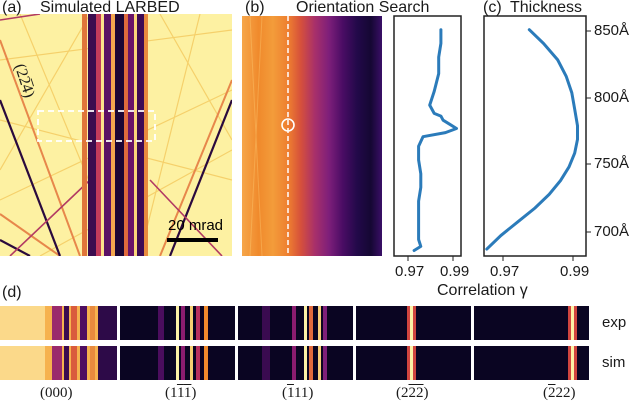 This screenshot has height=403, width=640. Describe the element at coordinates (312, 136) in the screenshot. I see `orientation-map` at that location.